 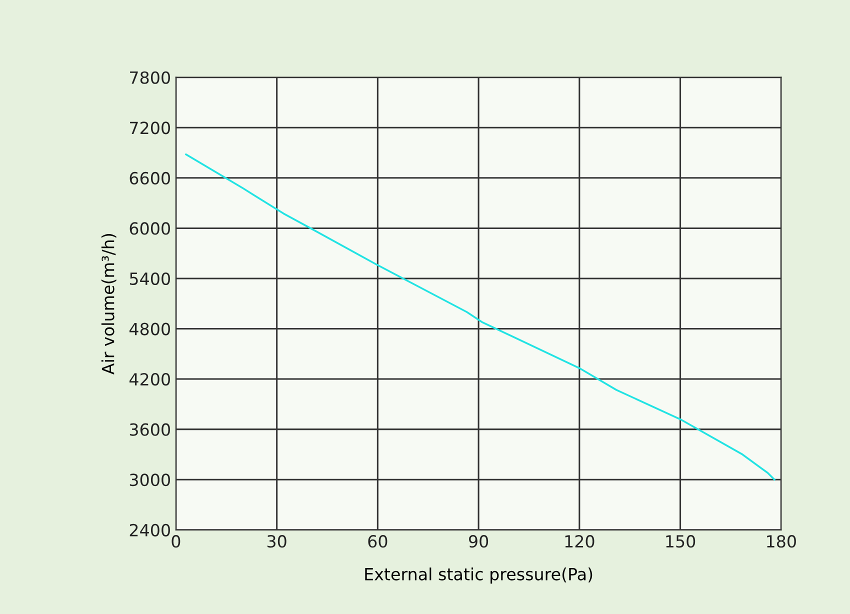 I want to click on x-tick-label: 30, so click(x=276, y=541).